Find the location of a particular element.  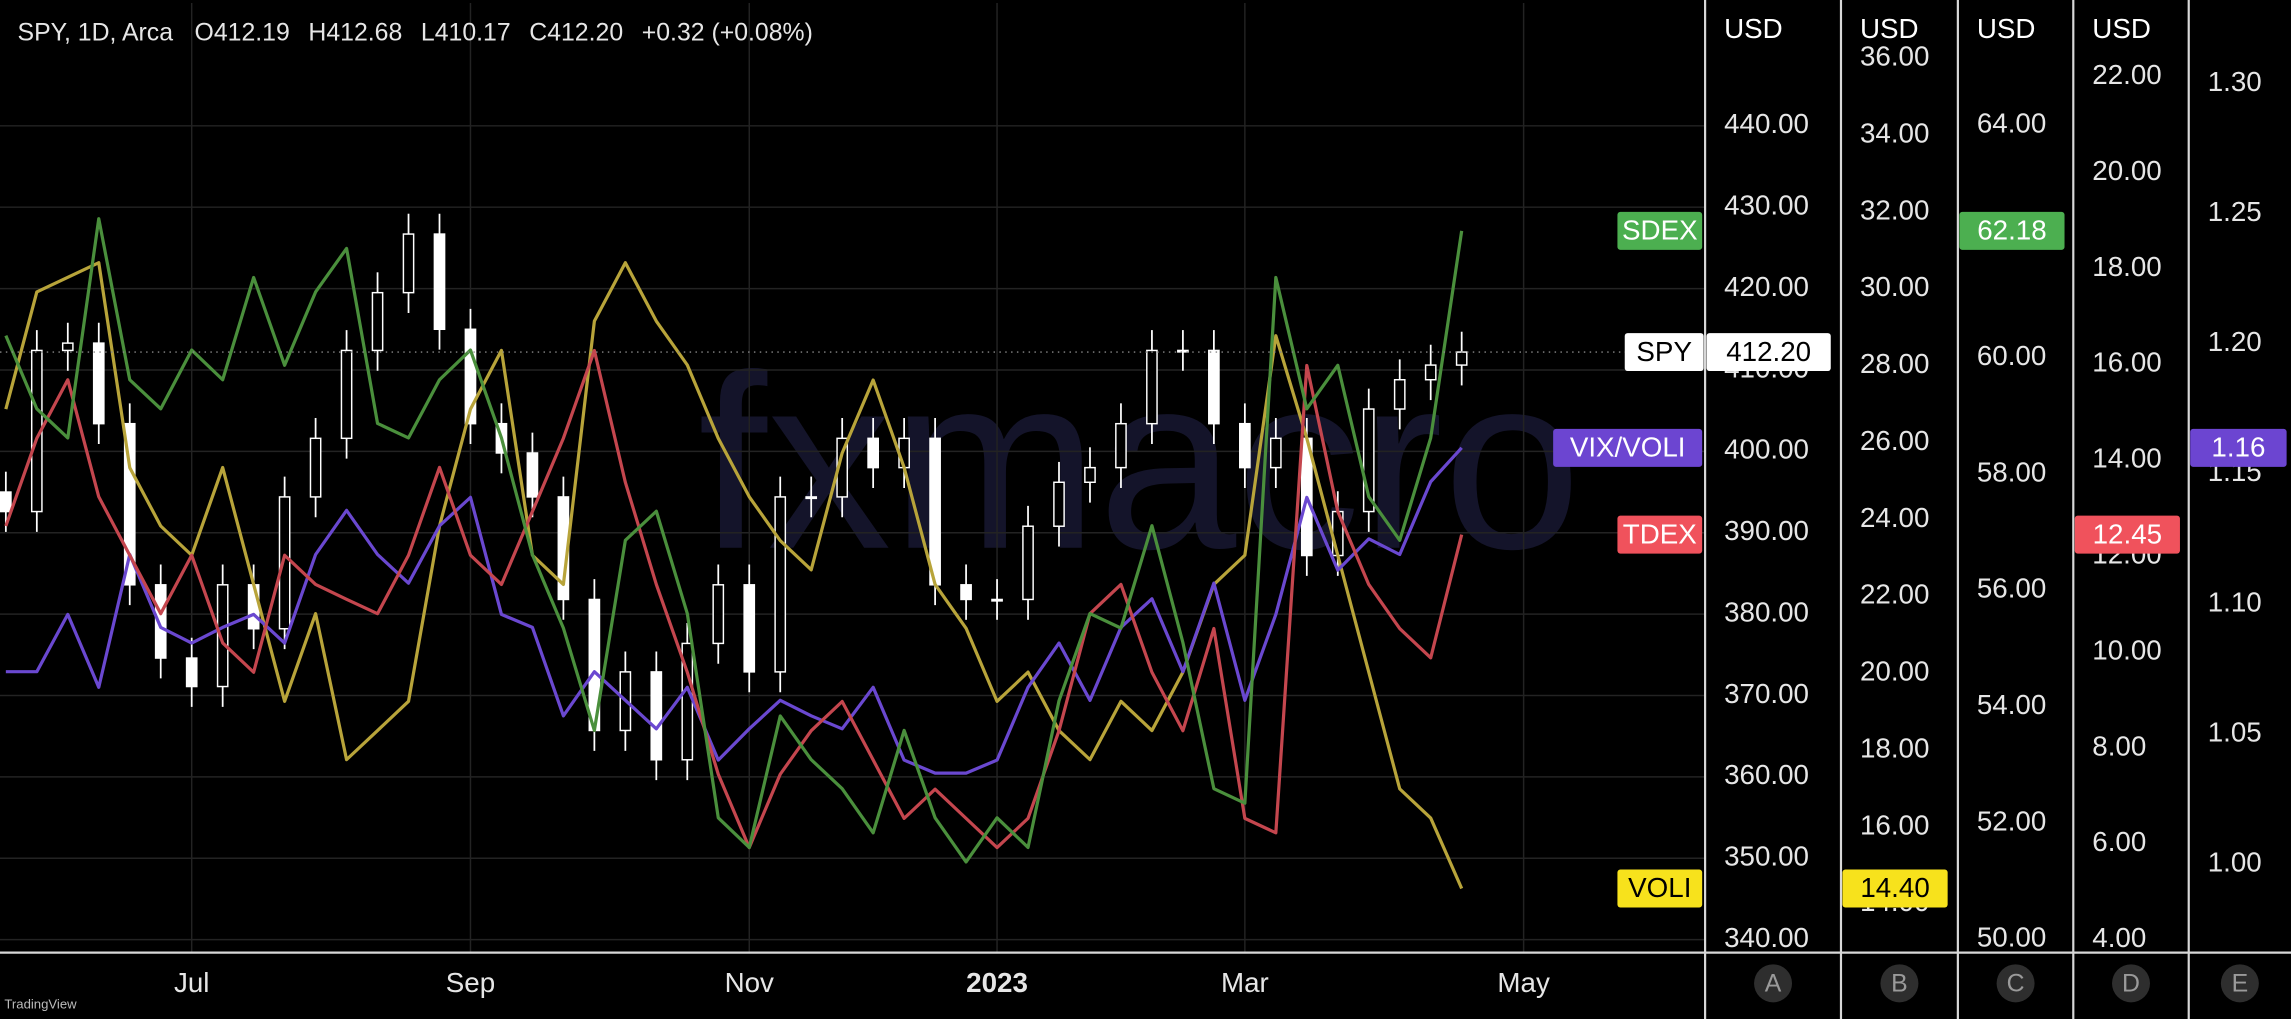

series-value-tag: 62.18 is located at coordinates (2011, 230).